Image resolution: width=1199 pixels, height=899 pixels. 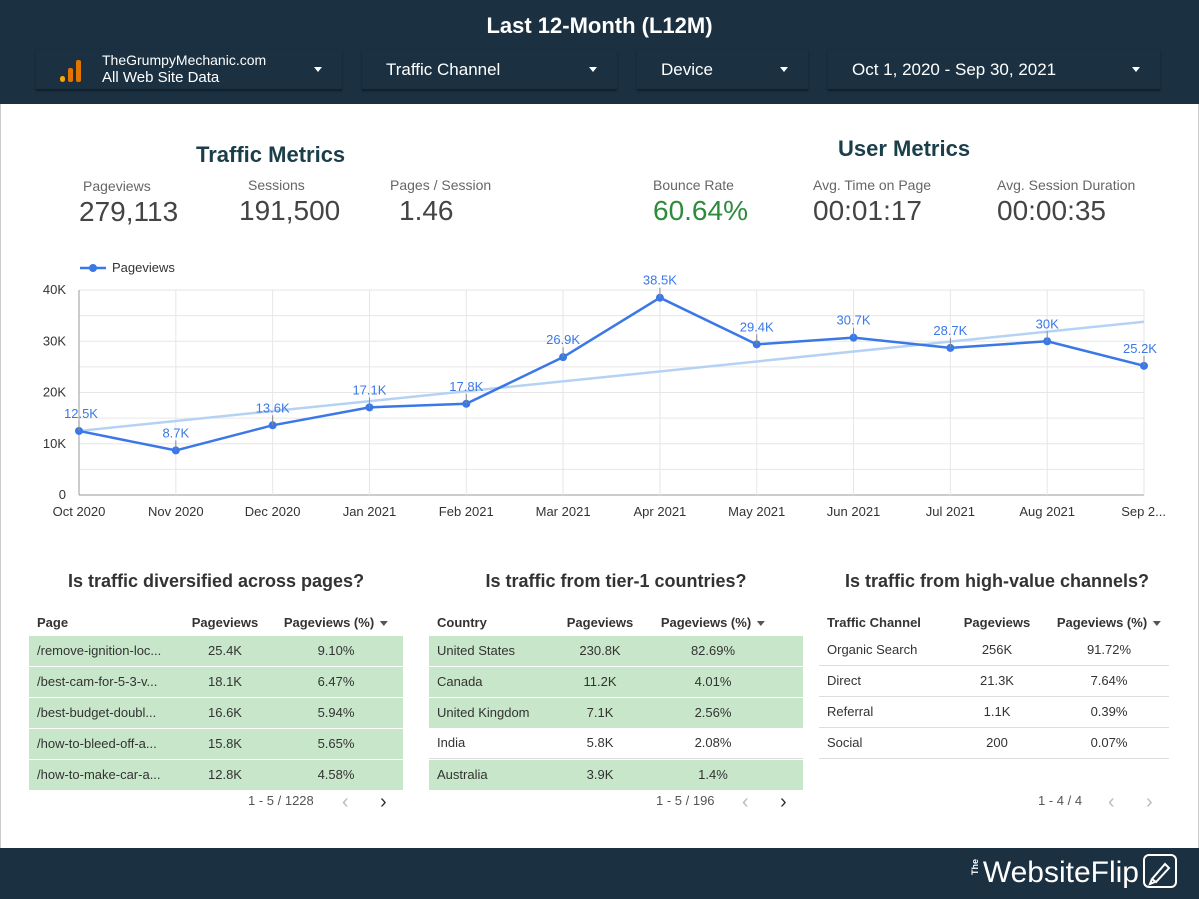 I want to click on column-header: Traffic Channel, so click(x=874, y=622).